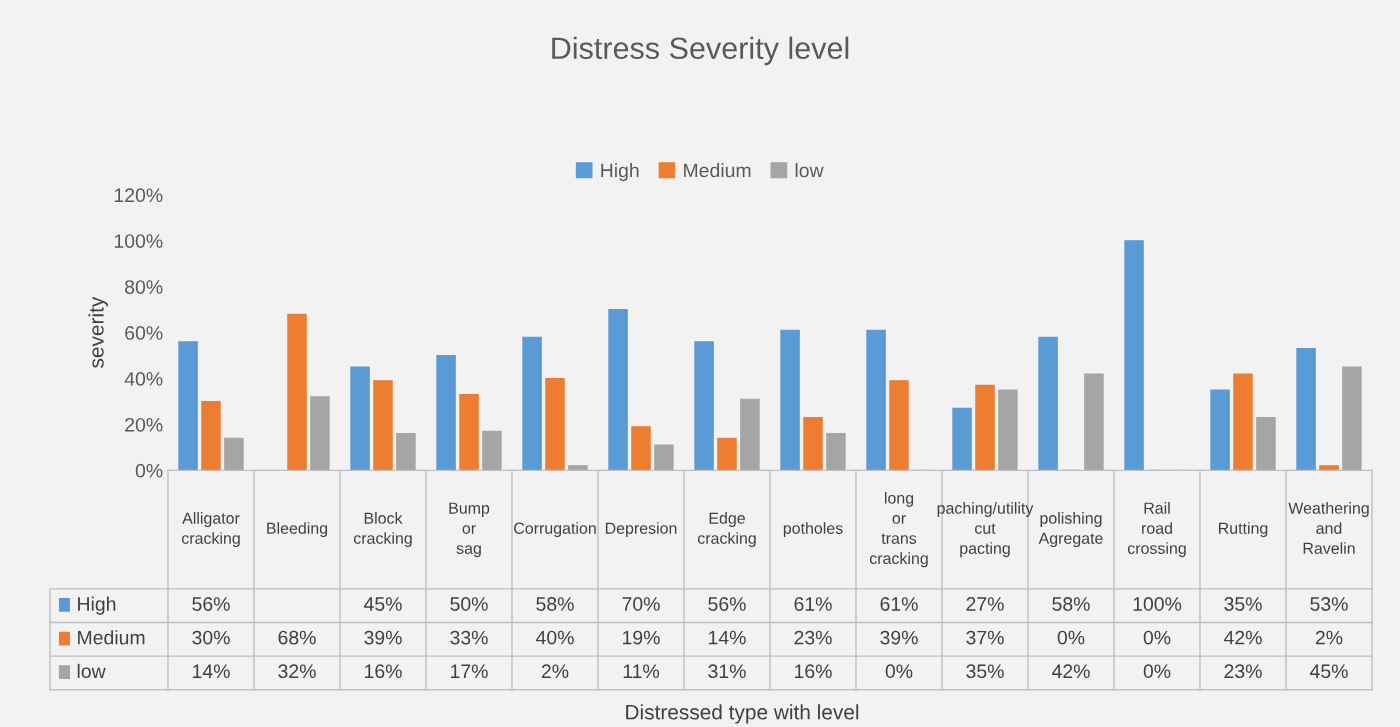 The width and height of the screenshot is (1400, 727). What do you see at coordinates (211, 637) in the screenshot?
I see `data-label: 30%` at bounding box center [211, 637].